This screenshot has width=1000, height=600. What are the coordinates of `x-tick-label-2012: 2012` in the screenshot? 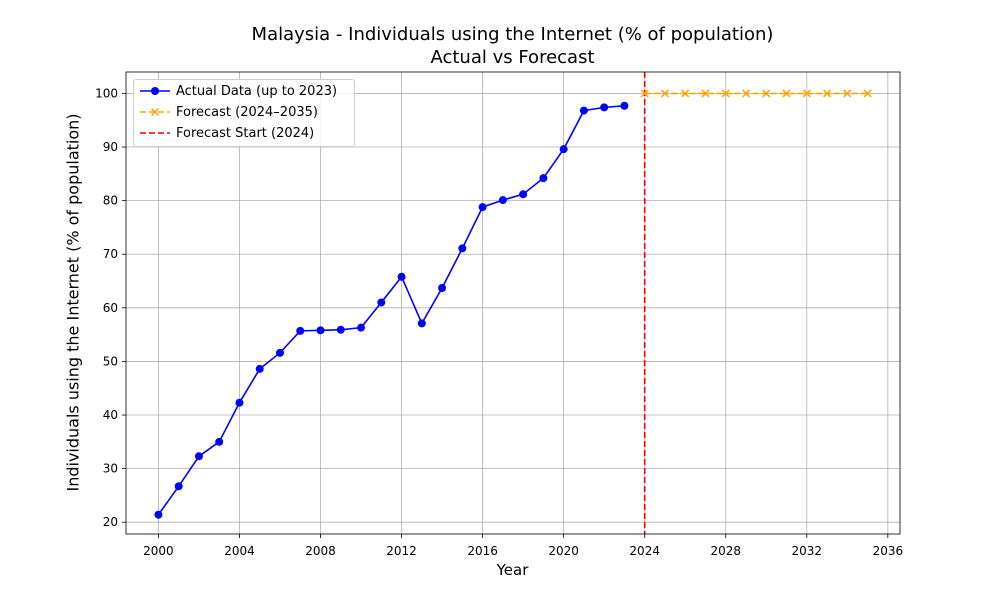 It's located at (401, 551).